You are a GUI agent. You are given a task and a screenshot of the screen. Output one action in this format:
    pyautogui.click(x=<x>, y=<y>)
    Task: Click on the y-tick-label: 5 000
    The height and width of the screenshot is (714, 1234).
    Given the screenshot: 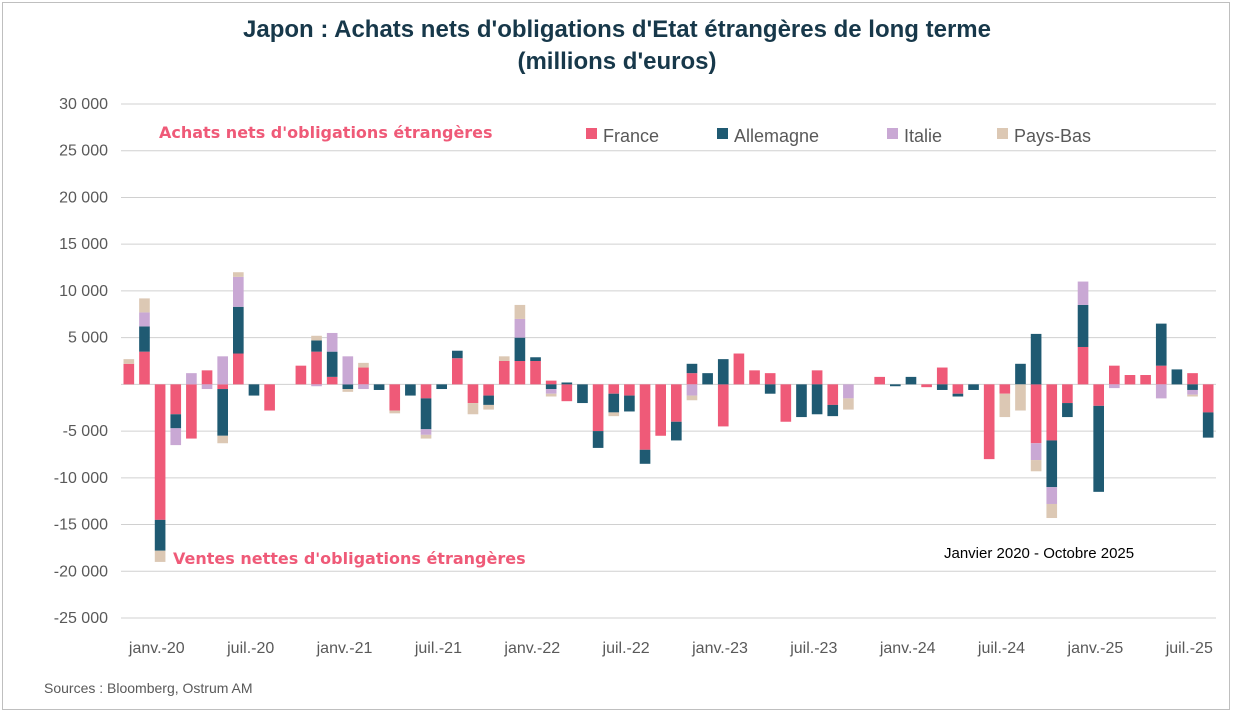 What is the action you would take?
    pyautogui.click(x=88, y=338)
    